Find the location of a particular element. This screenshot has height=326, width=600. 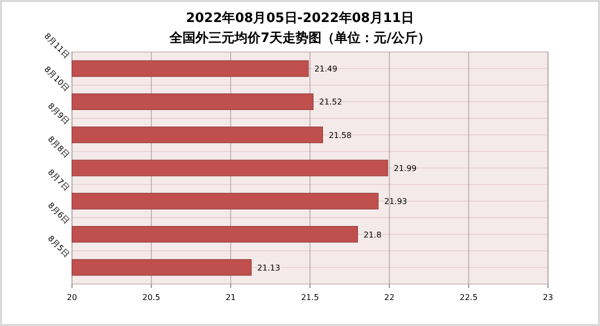

y-tick-label: 8月7日 is located at coordinates (58, 180).